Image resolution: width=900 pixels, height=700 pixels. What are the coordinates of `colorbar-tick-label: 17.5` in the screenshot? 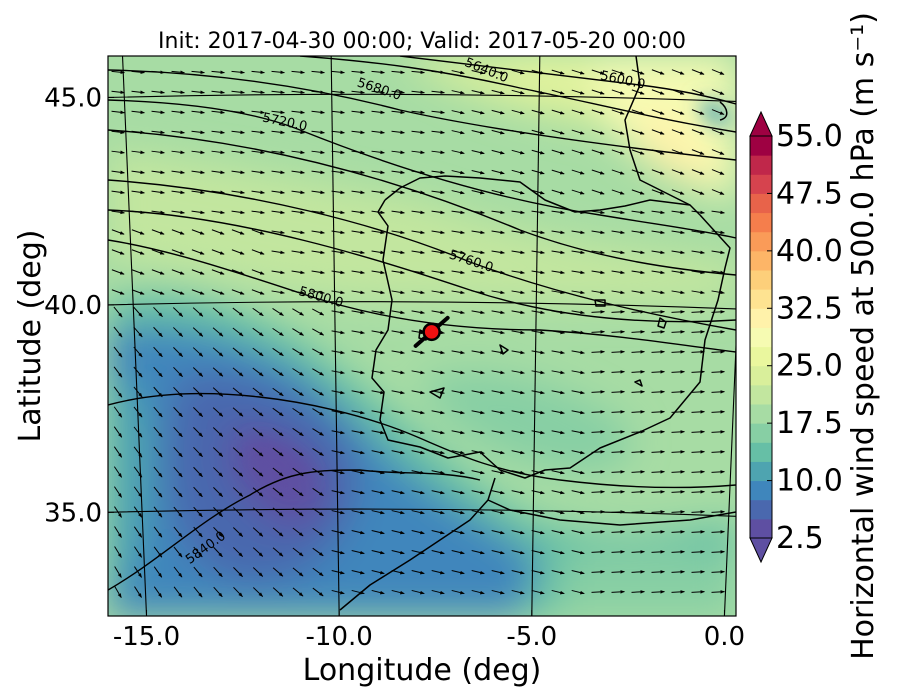 It's located at (809, 423).